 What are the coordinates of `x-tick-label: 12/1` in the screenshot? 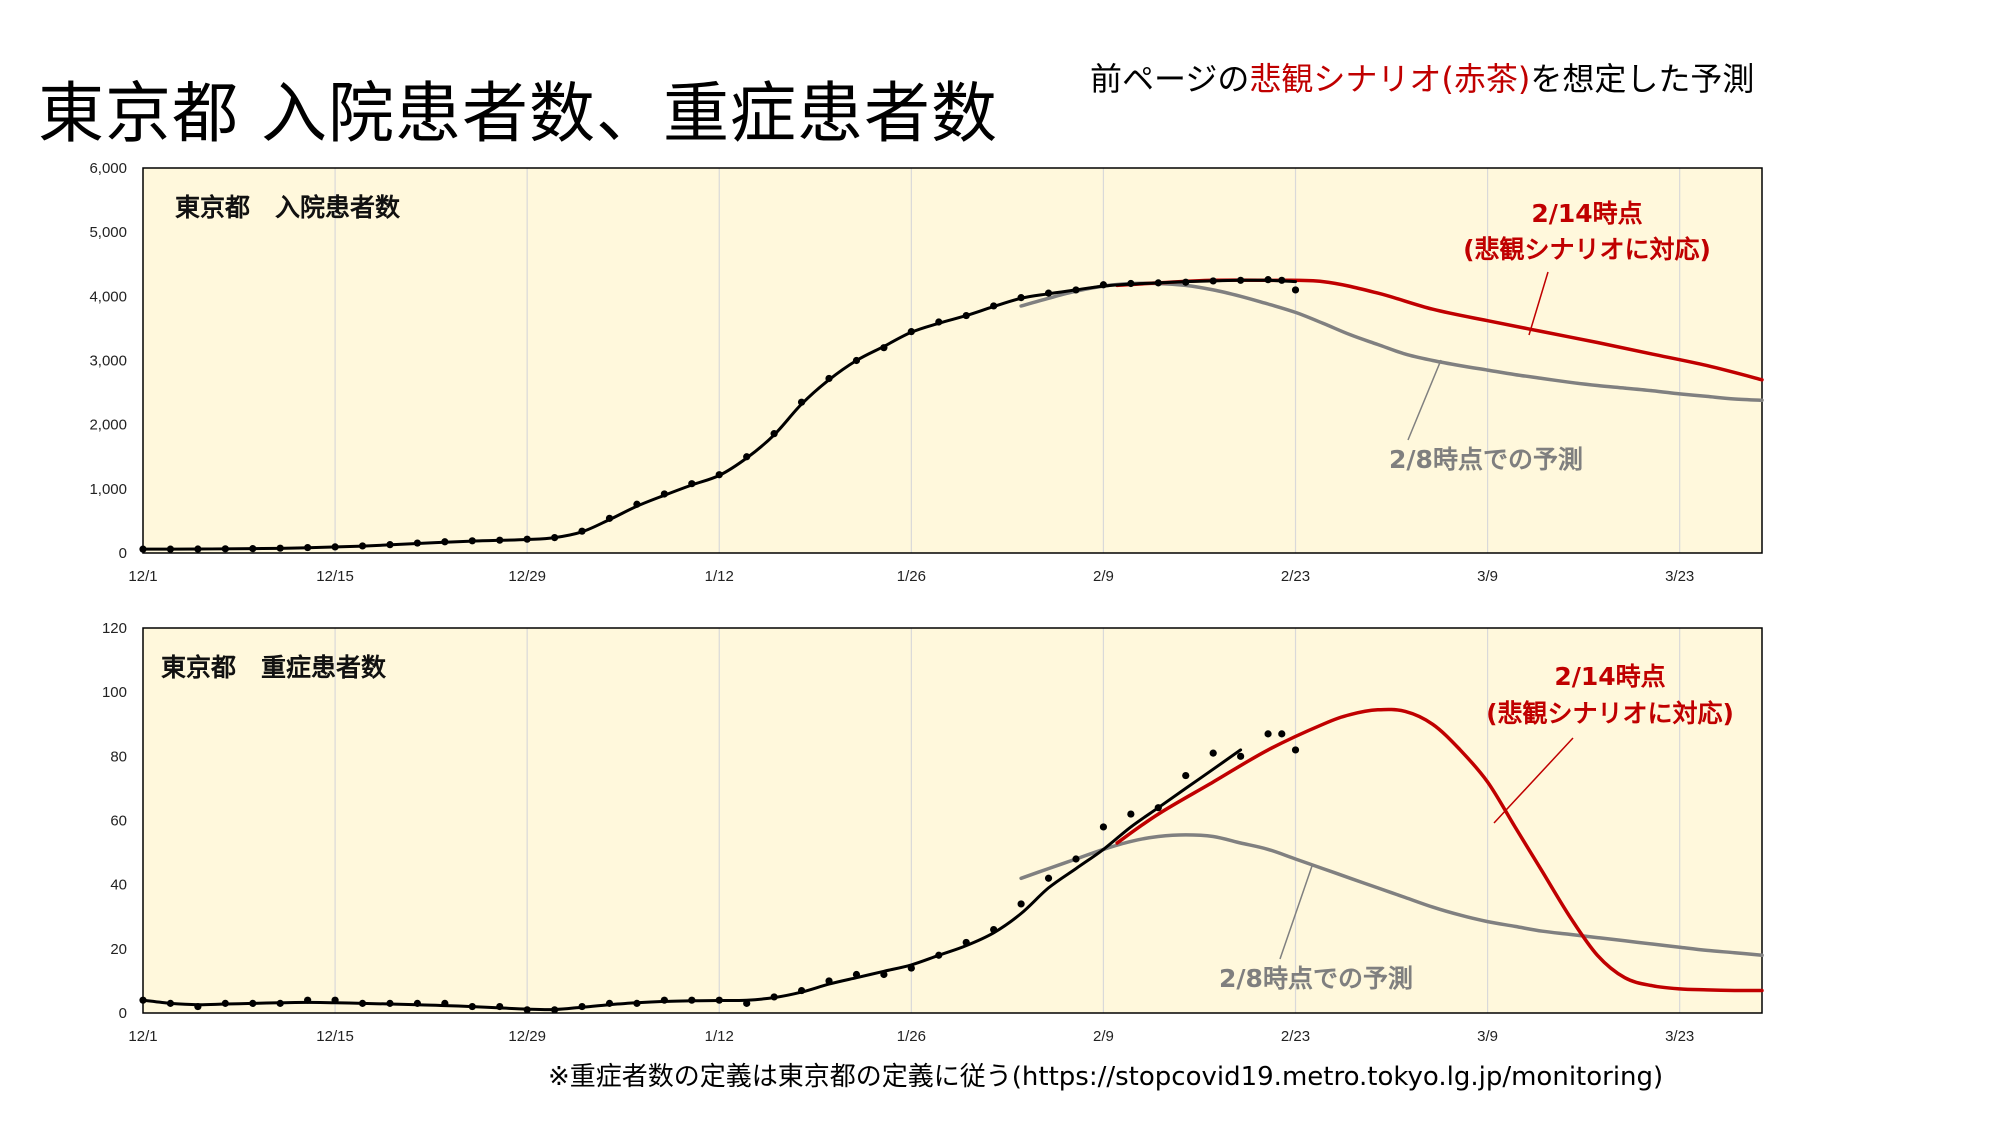 It's located at (142, 576).